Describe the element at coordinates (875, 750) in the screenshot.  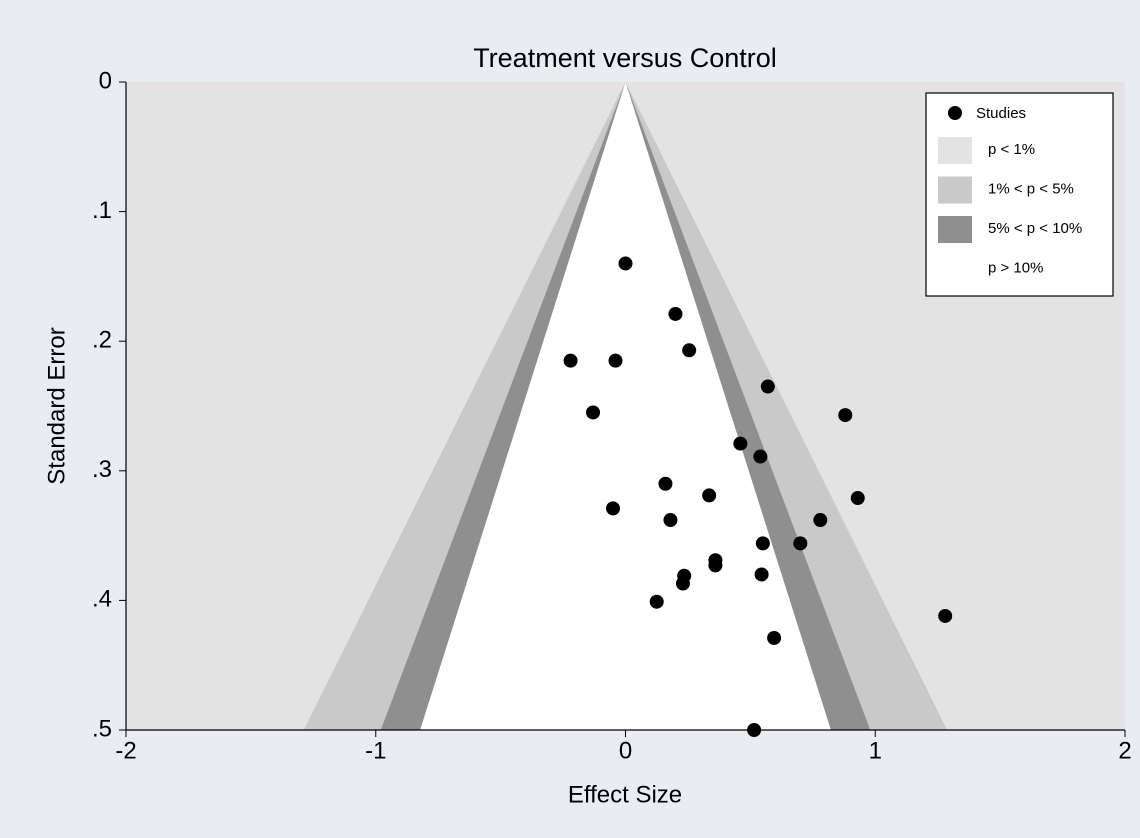
I see `x-tick-label: 1` at that location.